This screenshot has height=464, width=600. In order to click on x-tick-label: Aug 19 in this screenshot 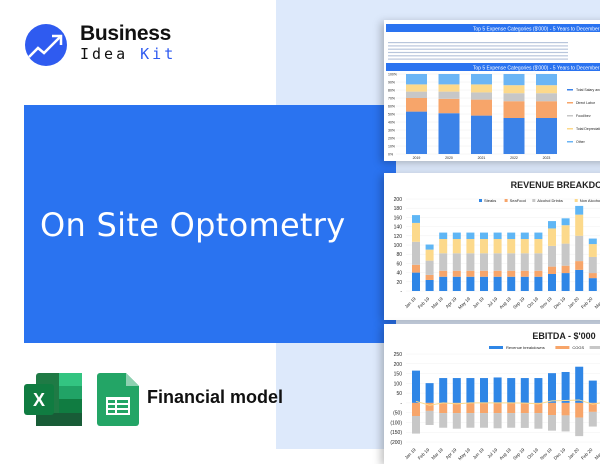, I will do `click(505, 303)`.